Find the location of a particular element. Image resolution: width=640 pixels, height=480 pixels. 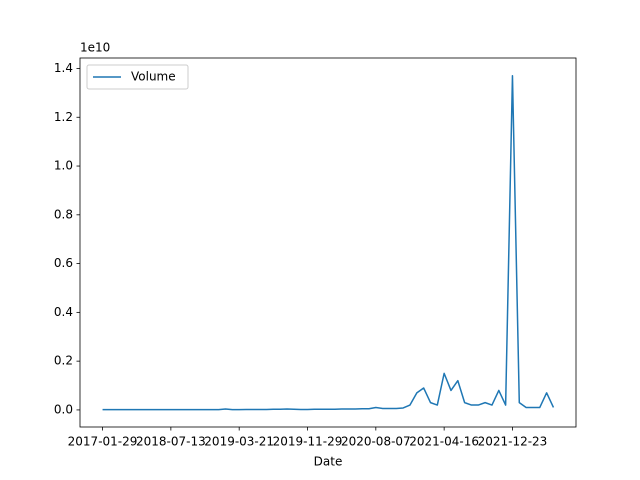

y-tick-label: 1.4 is located at coordinates (63, 68).